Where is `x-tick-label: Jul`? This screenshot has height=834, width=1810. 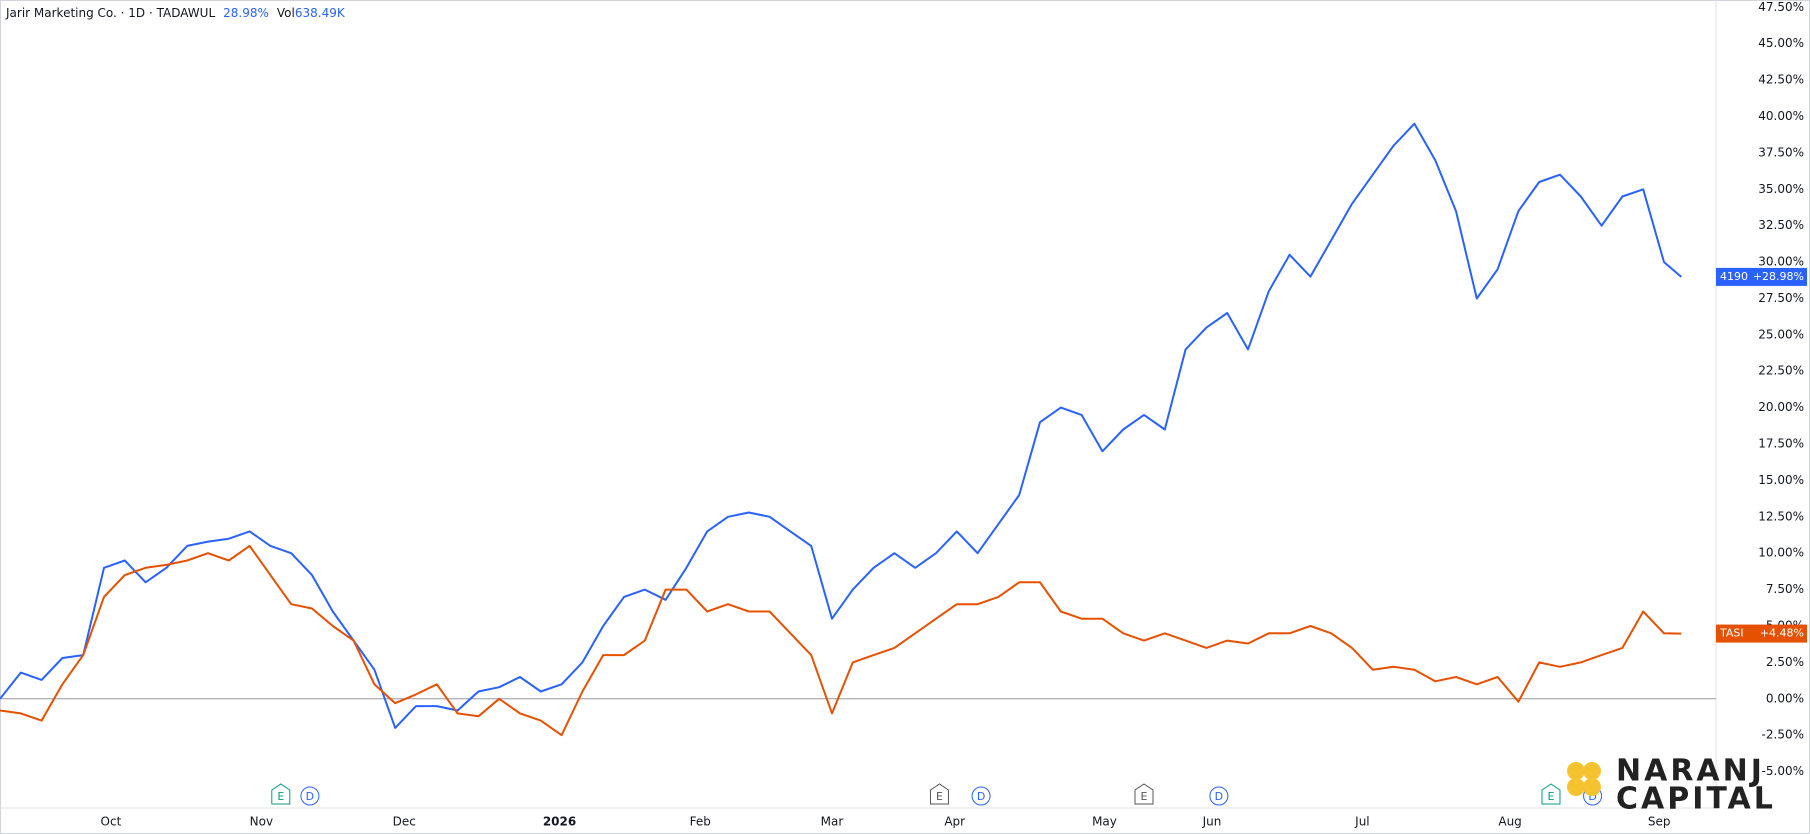
x-tick-label: Jul is located at coordinates (1361, 822).